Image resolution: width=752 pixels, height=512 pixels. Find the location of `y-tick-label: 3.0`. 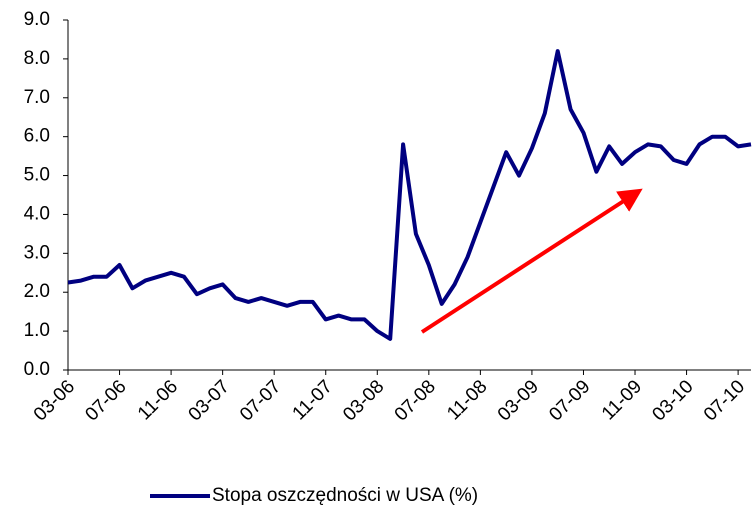

y-tick-label: 3.0 is located at coordinates (37, 252).